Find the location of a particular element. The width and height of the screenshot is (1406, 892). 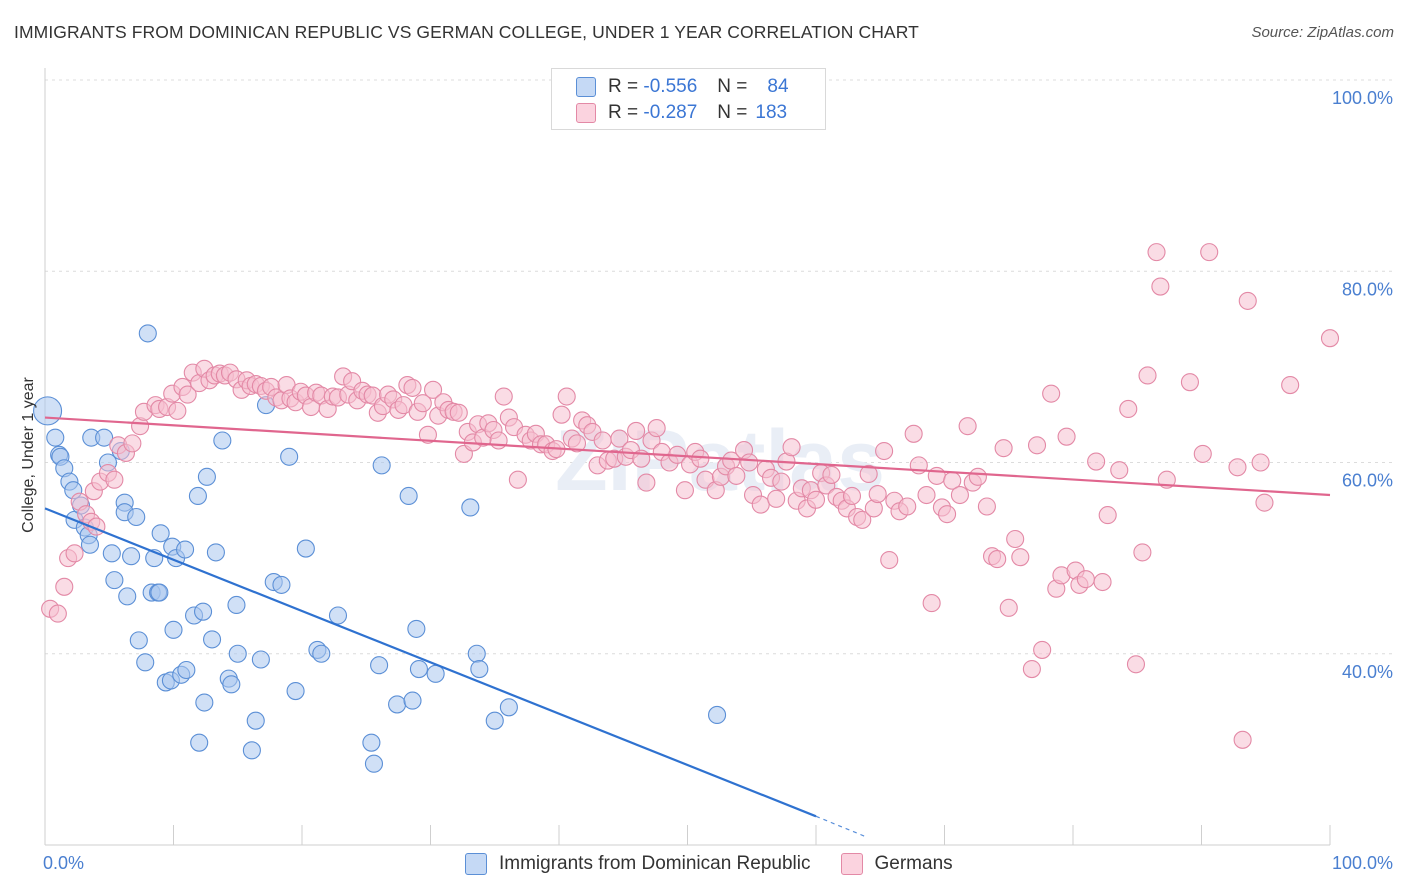

legend-swatch-dominican is located at coordinates (476, 864).